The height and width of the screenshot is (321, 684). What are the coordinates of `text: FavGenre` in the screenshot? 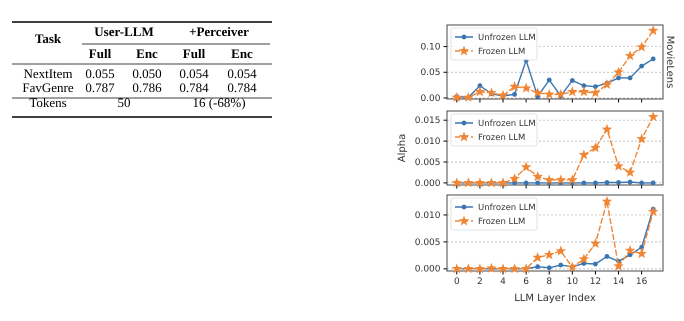 It's located at (48, 87).